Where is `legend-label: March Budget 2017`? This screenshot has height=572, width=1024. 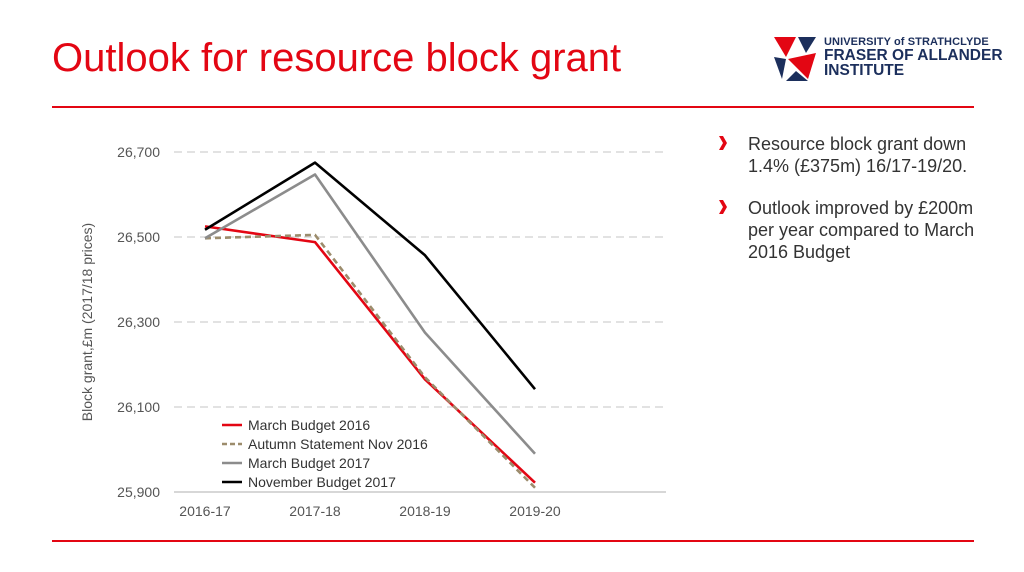 legend-label: March Budget 2017 is located at coordinates (309, 463).